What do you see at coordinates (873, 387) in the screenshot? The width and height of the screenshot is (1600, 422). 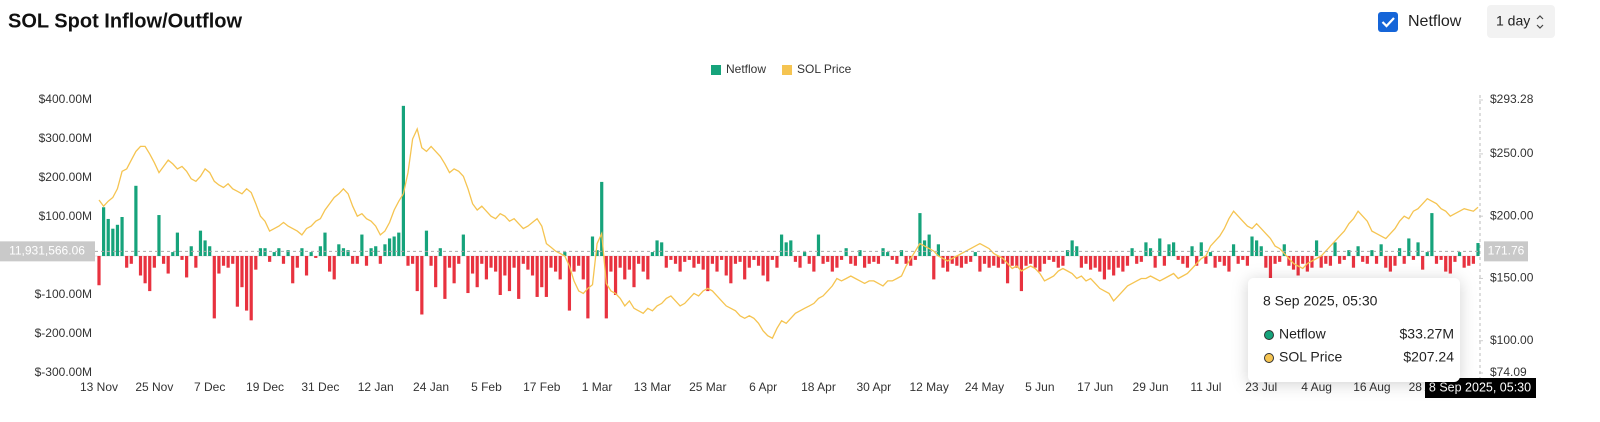 I see `x-tick-label: 30 Apr` at bounding box center [873, 387].